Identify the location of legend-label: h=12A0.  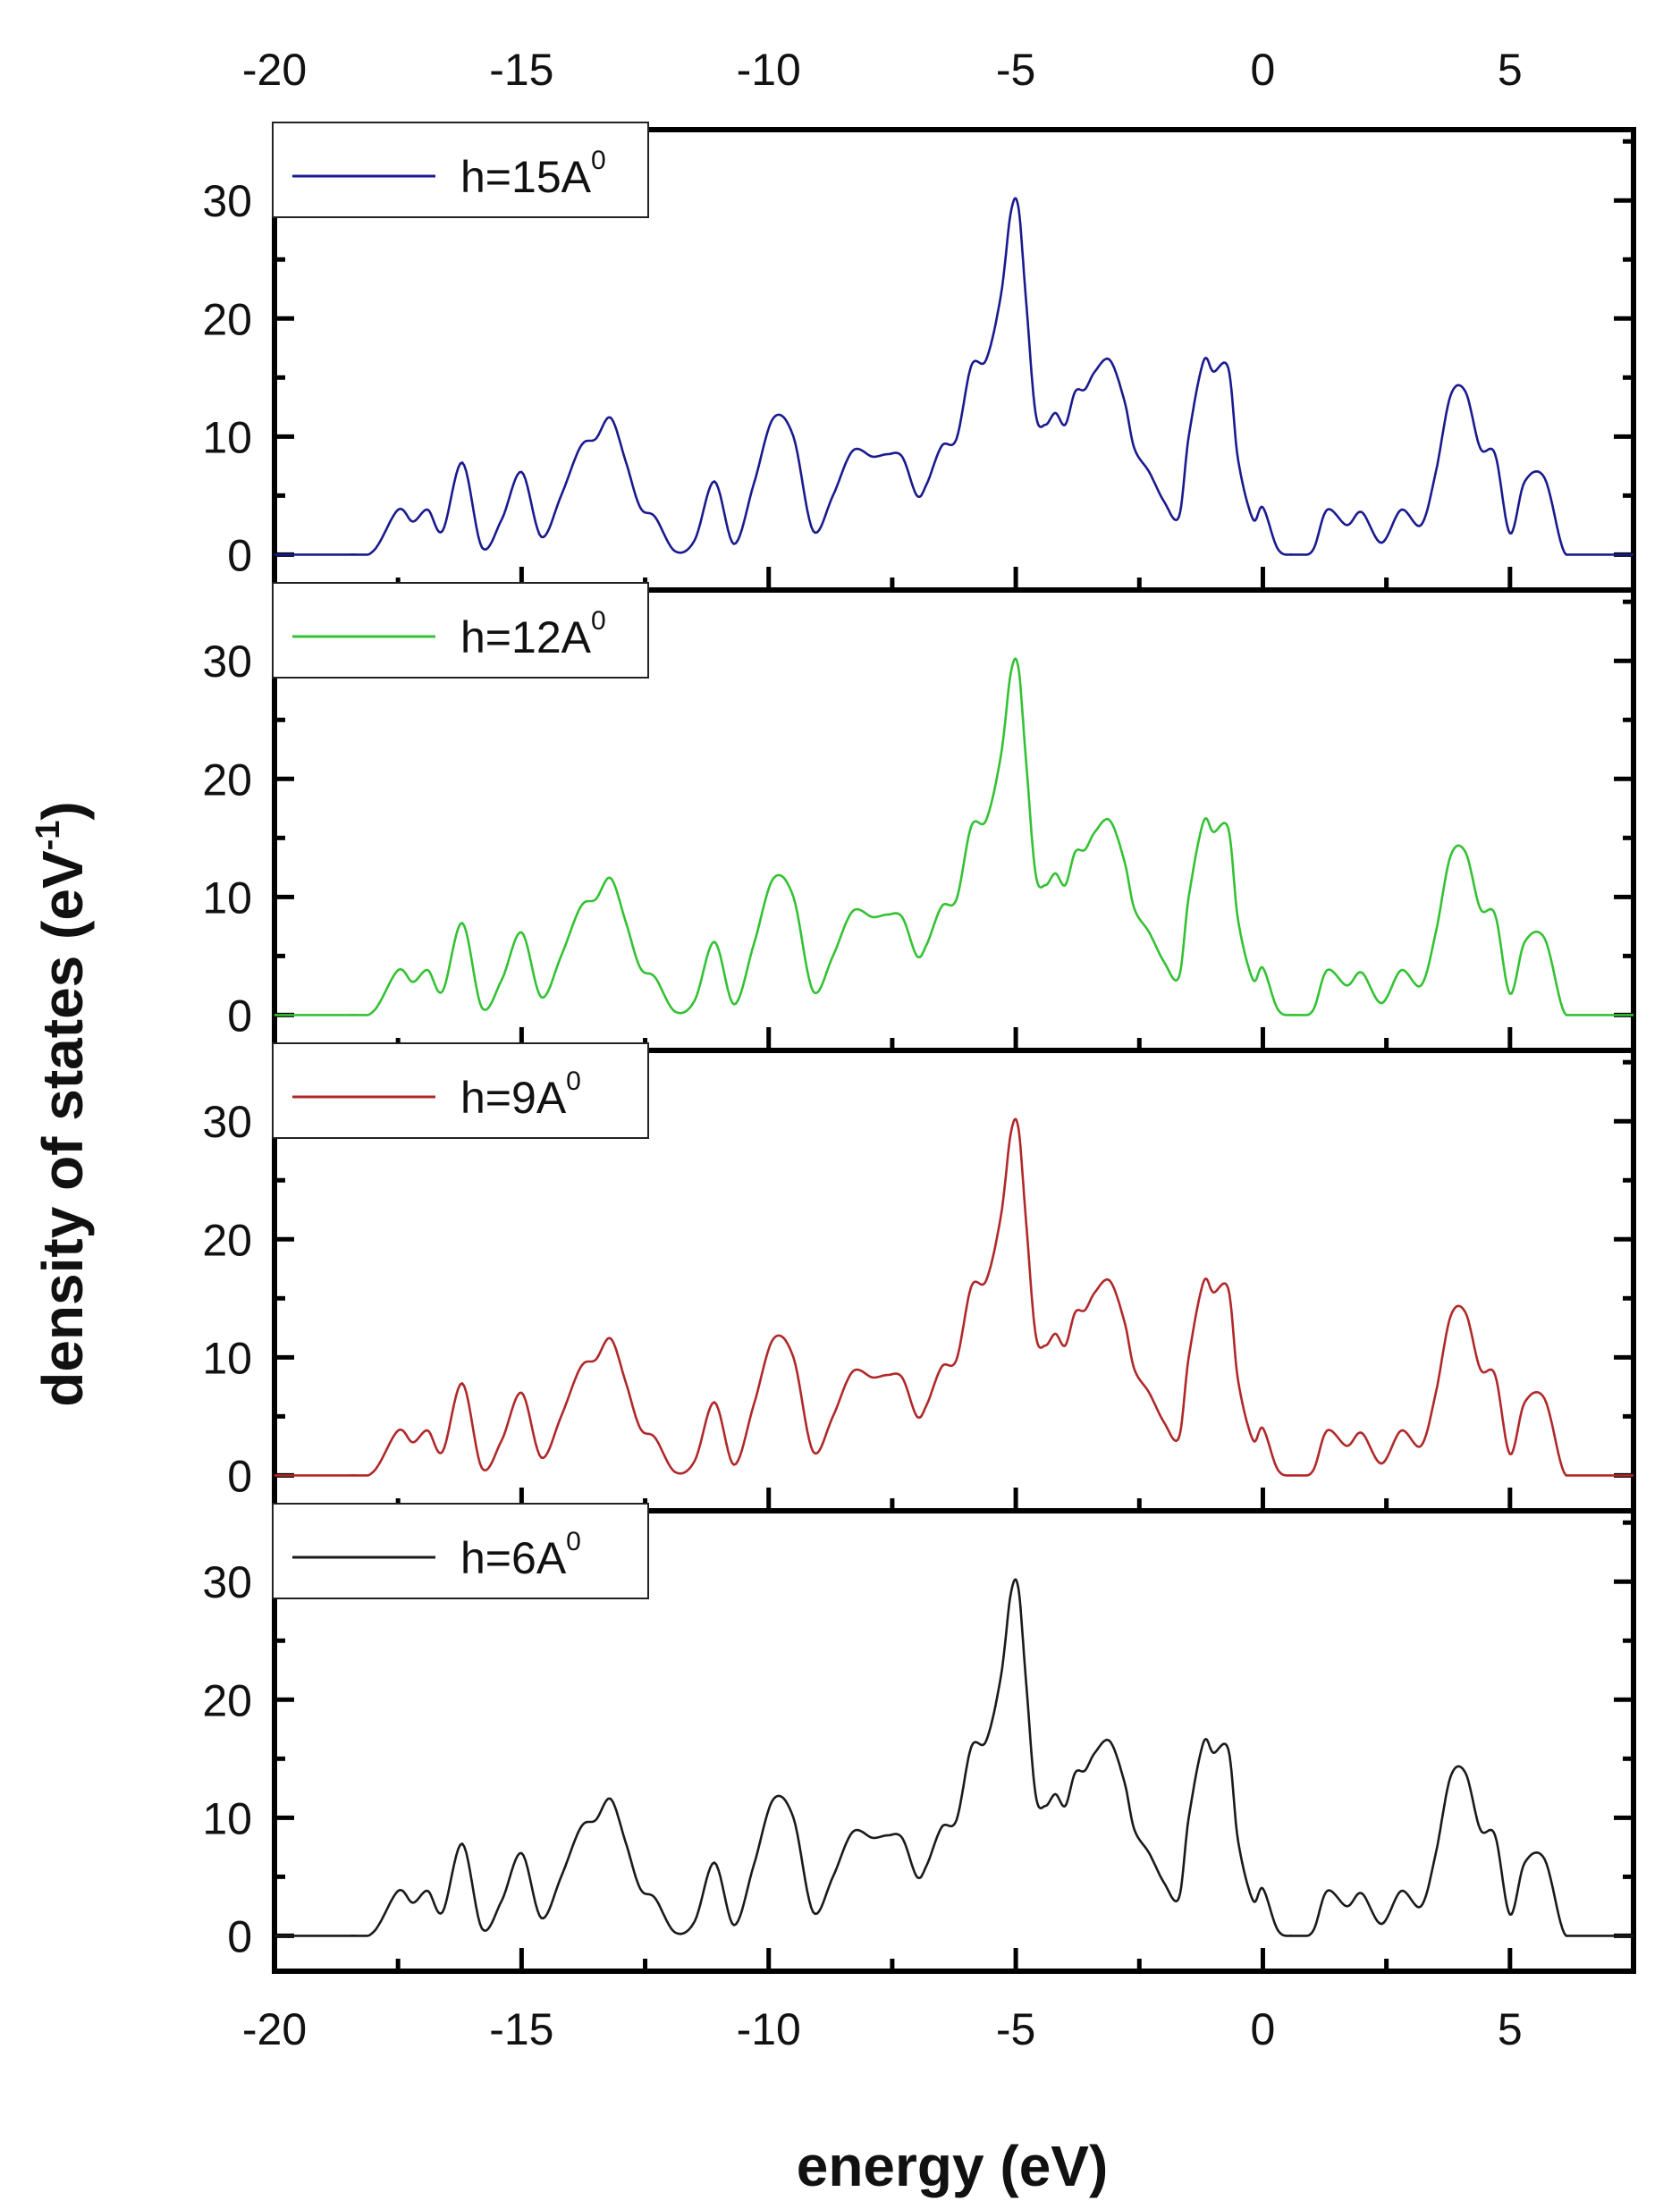
(533, 634).